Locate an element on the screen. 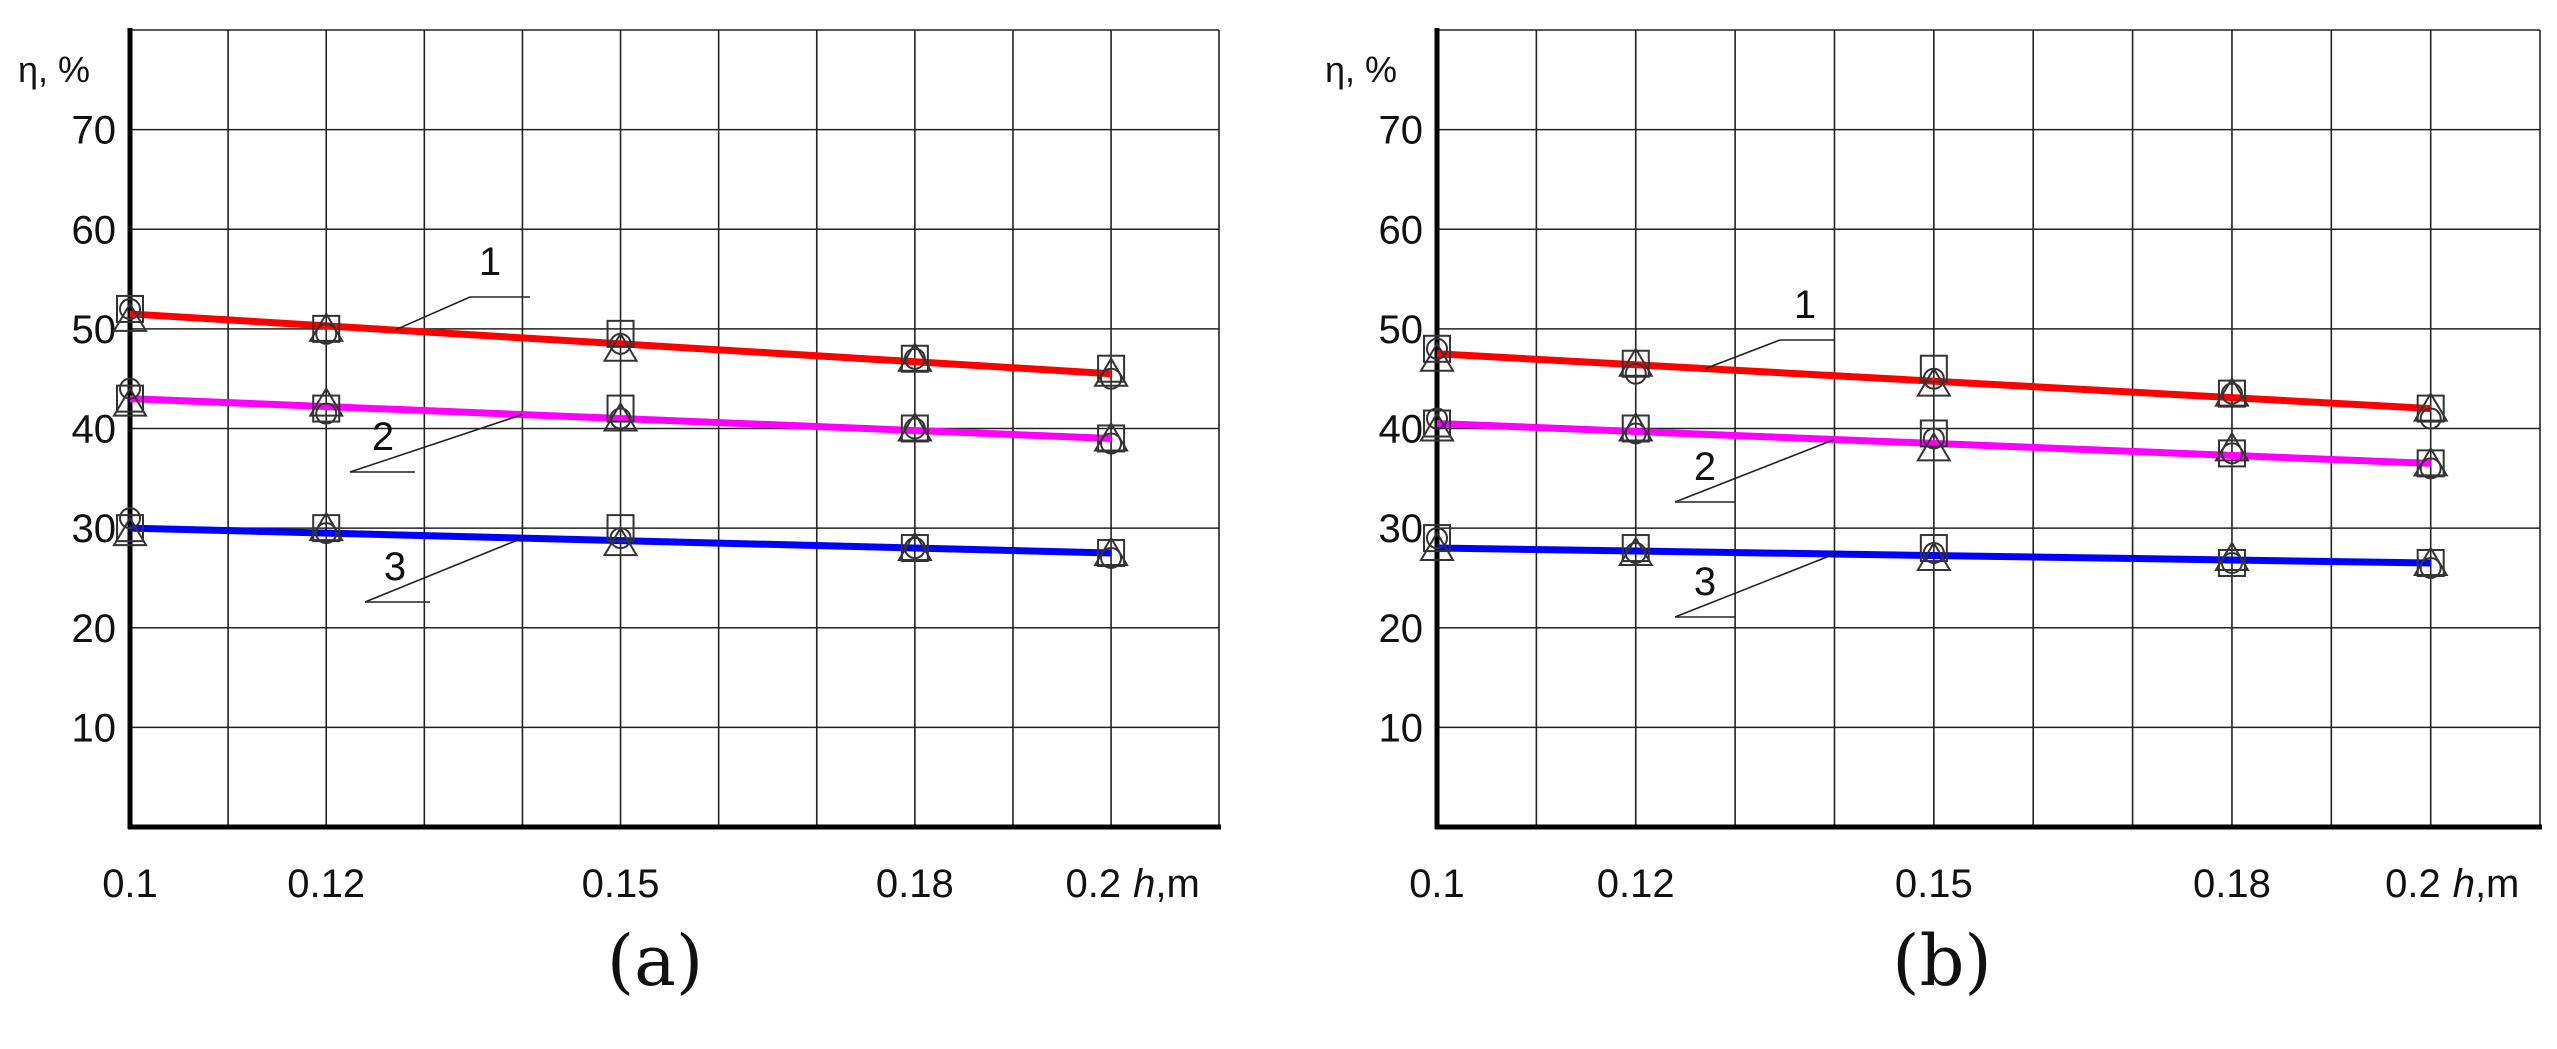  panel-label: (a) is located at coordinates (655, 961).